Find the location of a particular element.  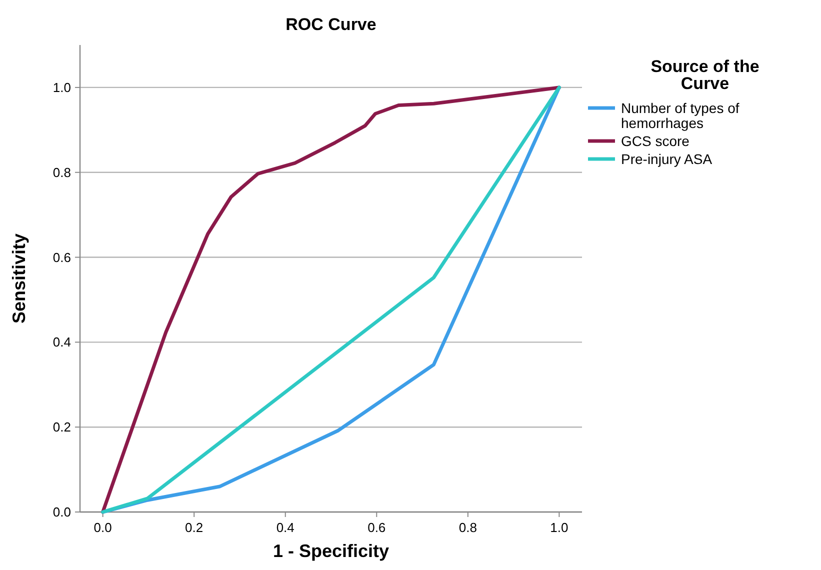

y-tick-label: 1.0 is located at coordinates (61, 87).